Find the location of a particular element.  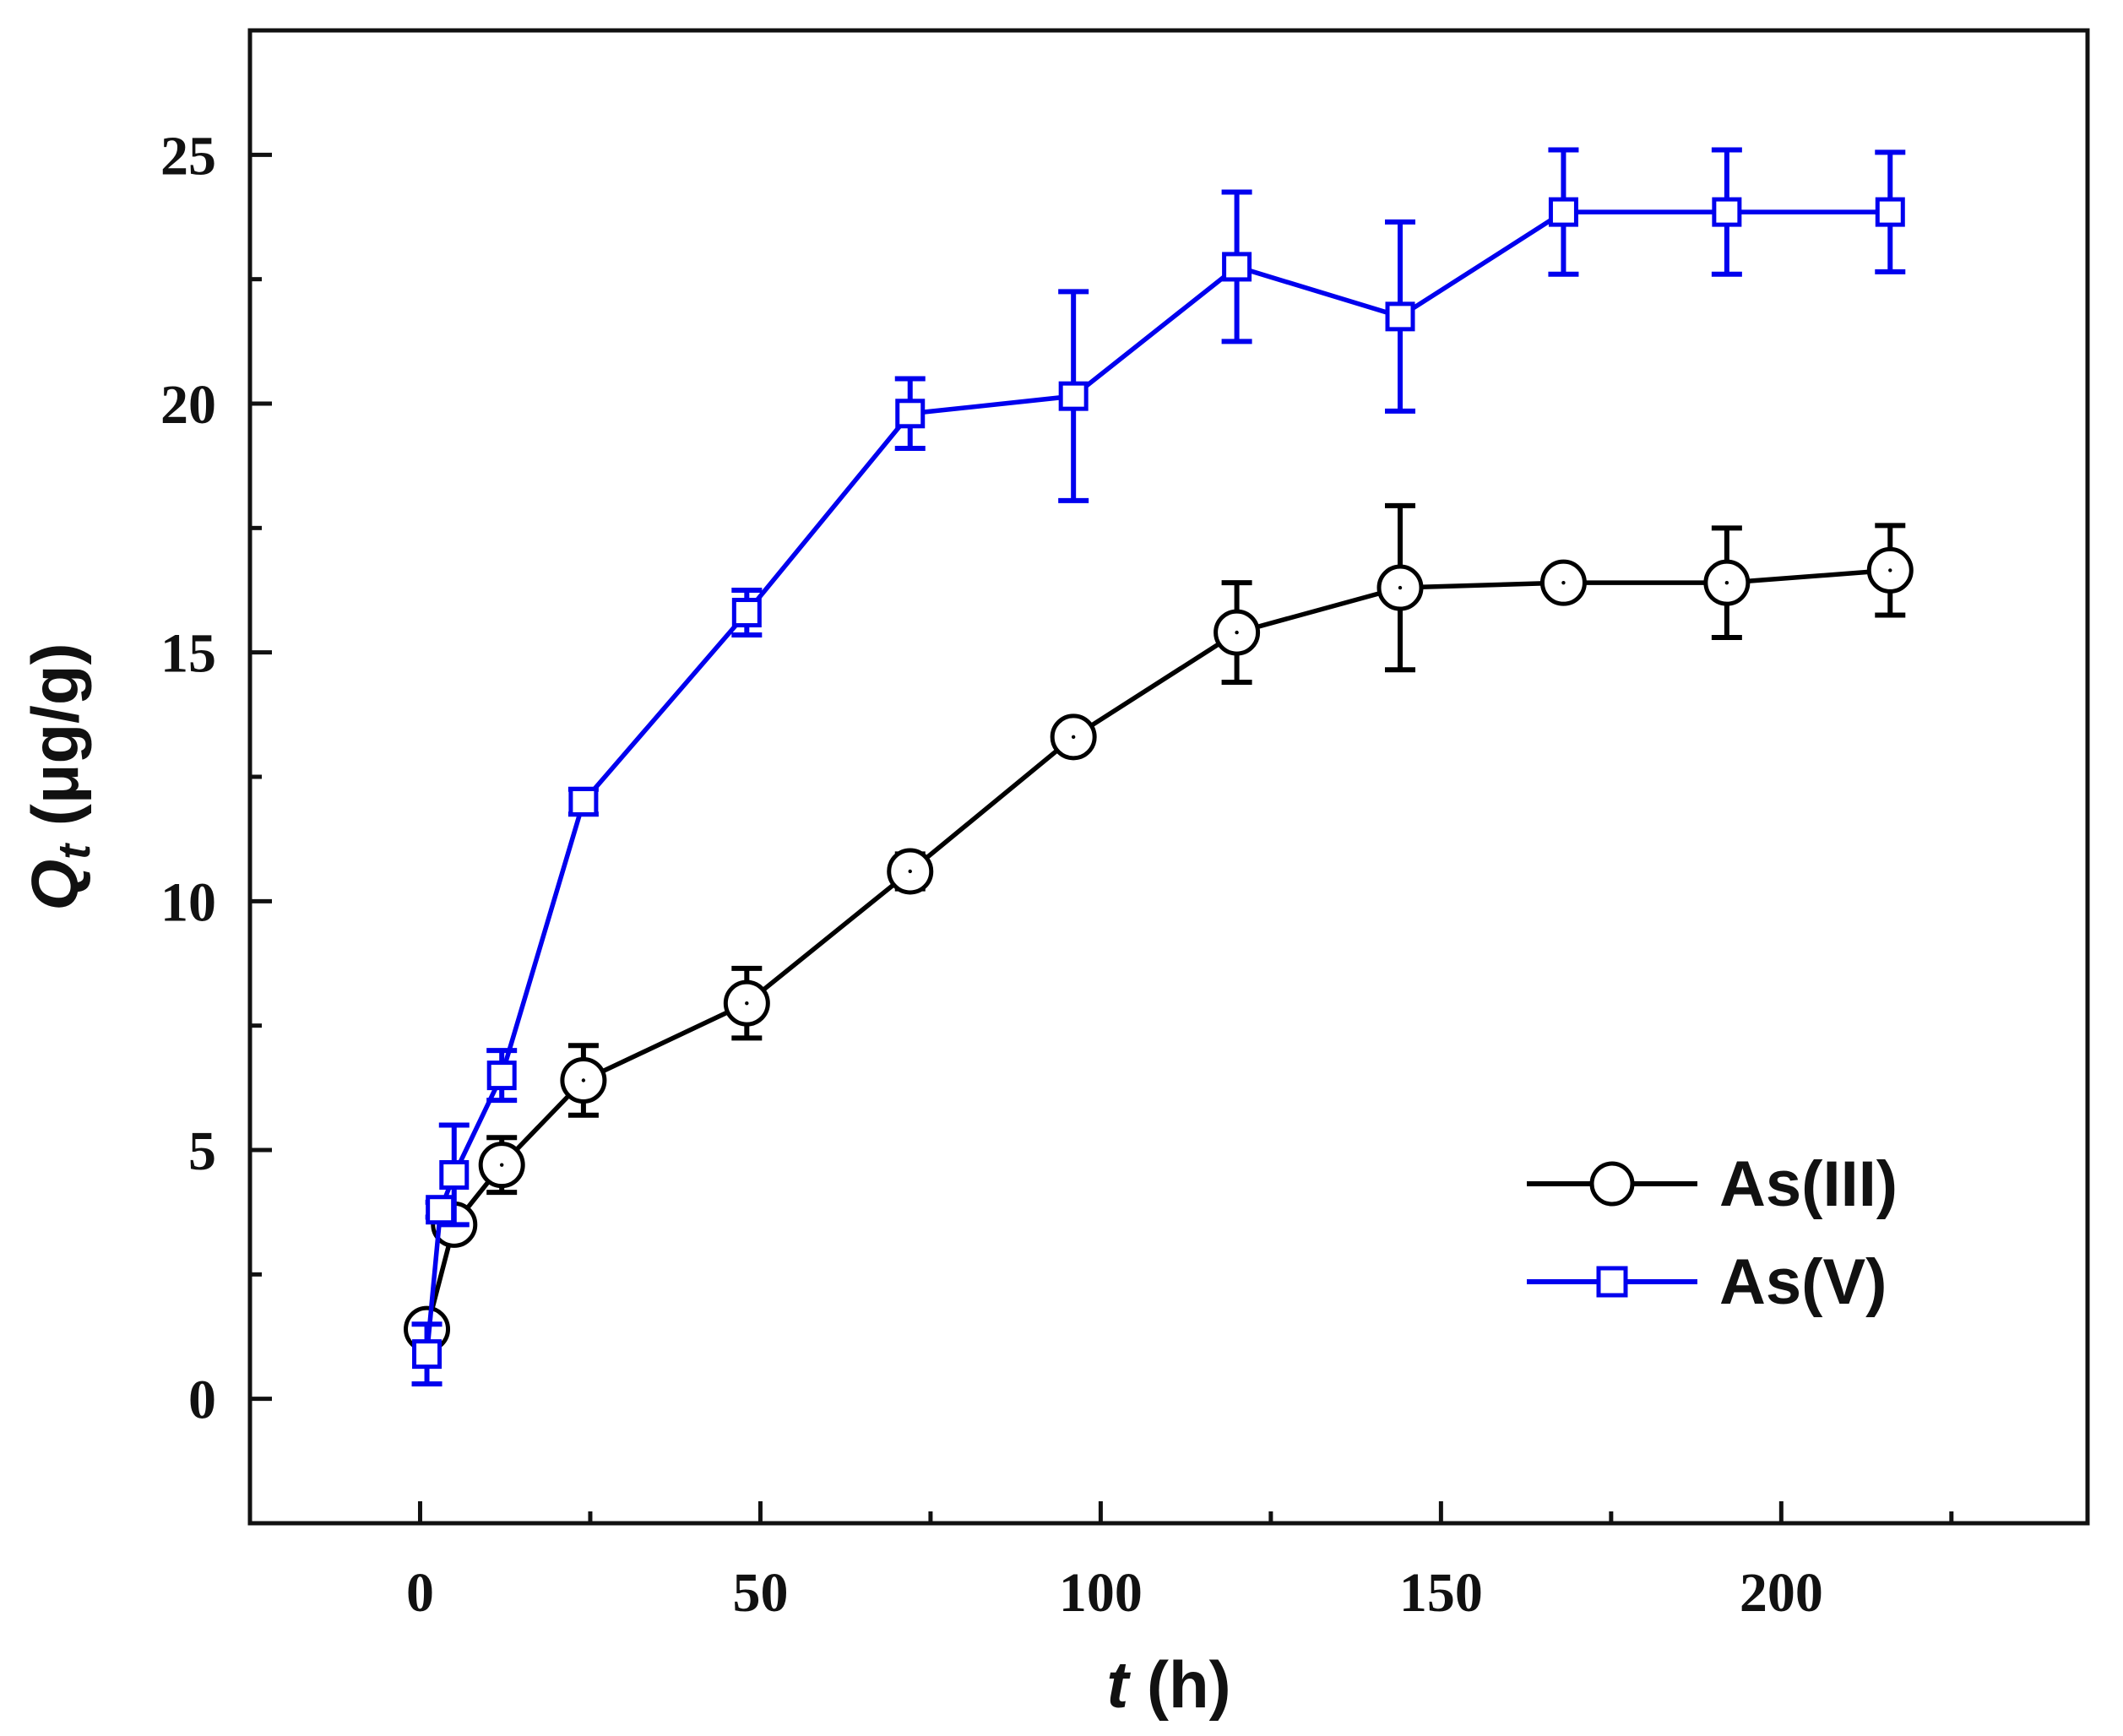

y-tick-label: 15 is located at coordinates (188, 654).